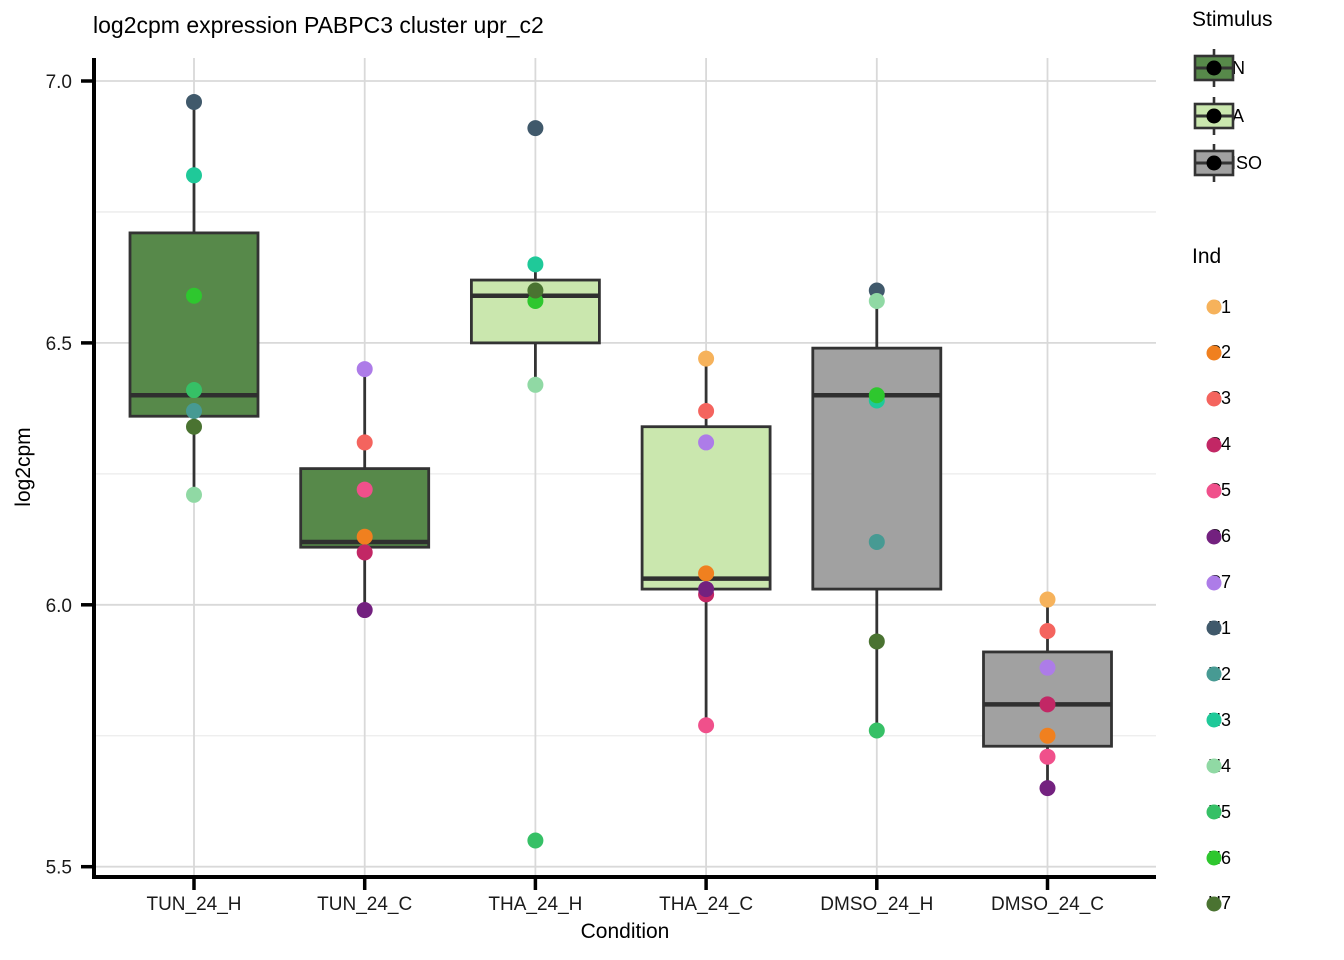 The height and width of the screenshot is (960, 1344). Describe the element at coordinates (23, 467) in the screenshot. I see `y-axis-title: log2cpm` at that location.